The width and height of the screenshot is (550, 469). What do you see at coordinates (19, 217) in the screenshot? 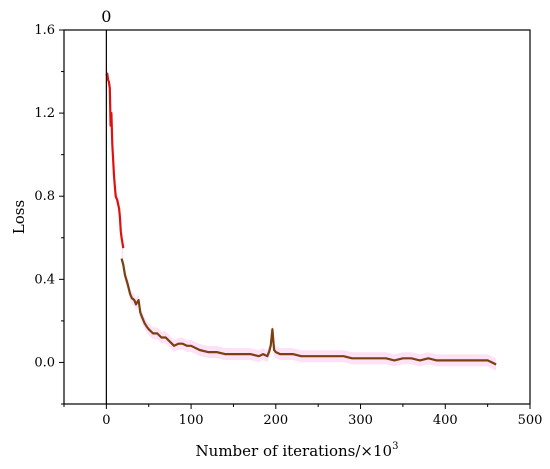
I see `y-axis-title: Loss` at bounding box center [19, 217].